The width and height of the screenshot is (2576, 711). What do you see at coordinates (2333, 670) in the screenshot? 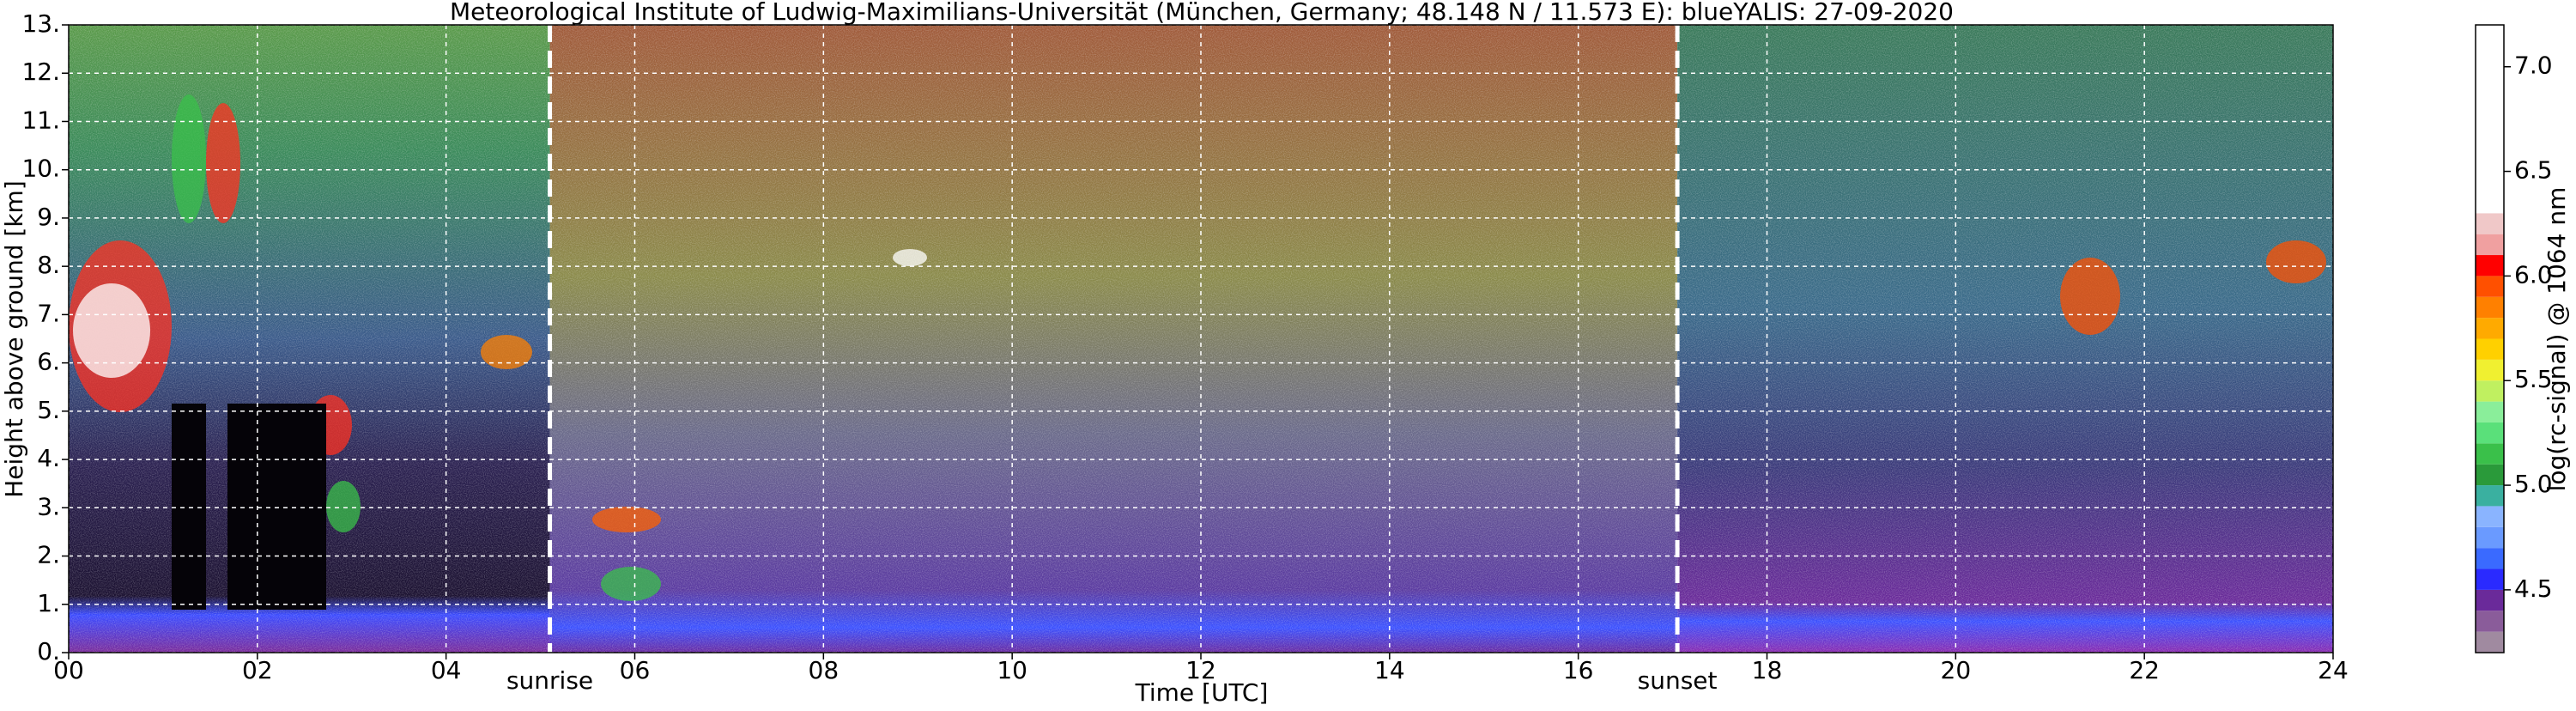
I see `x-tick-label: 24` at bounding box center [2333, 670].